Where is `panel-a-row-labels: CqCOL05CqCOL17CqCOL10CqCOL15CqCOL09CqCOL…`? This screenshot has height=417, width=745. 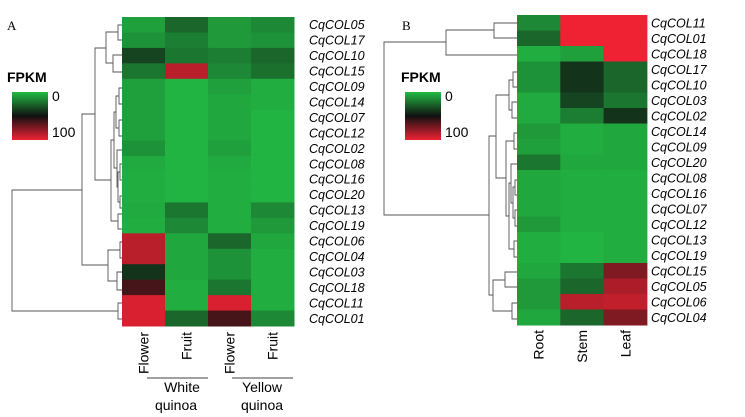 panel-a-row-labels: CqCOL05CqCOL17CqCOL10CqCOL15CqCOL09CqCOL… is located at coordinates (337, 172).